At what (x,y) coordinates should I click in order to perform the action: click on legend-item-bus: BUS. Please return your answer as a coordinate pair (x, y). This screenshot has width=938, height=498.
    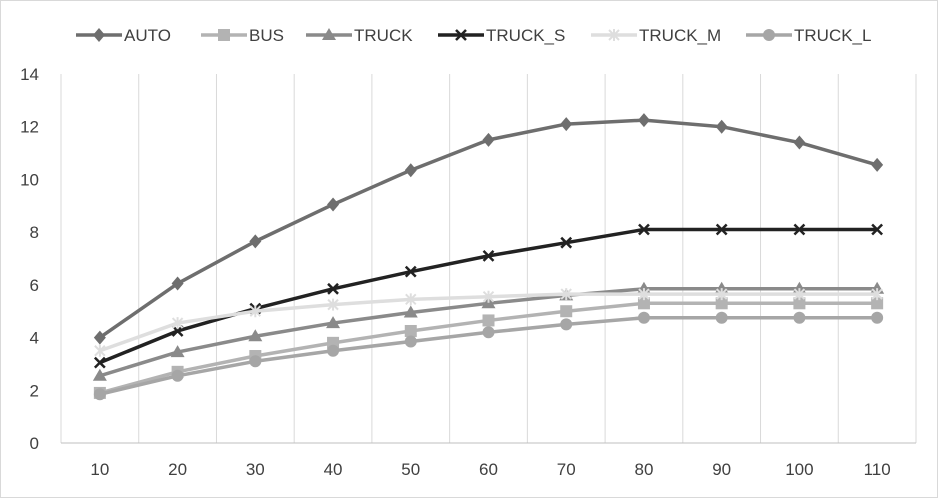
    Looking at the image, I should click on (242, 35).